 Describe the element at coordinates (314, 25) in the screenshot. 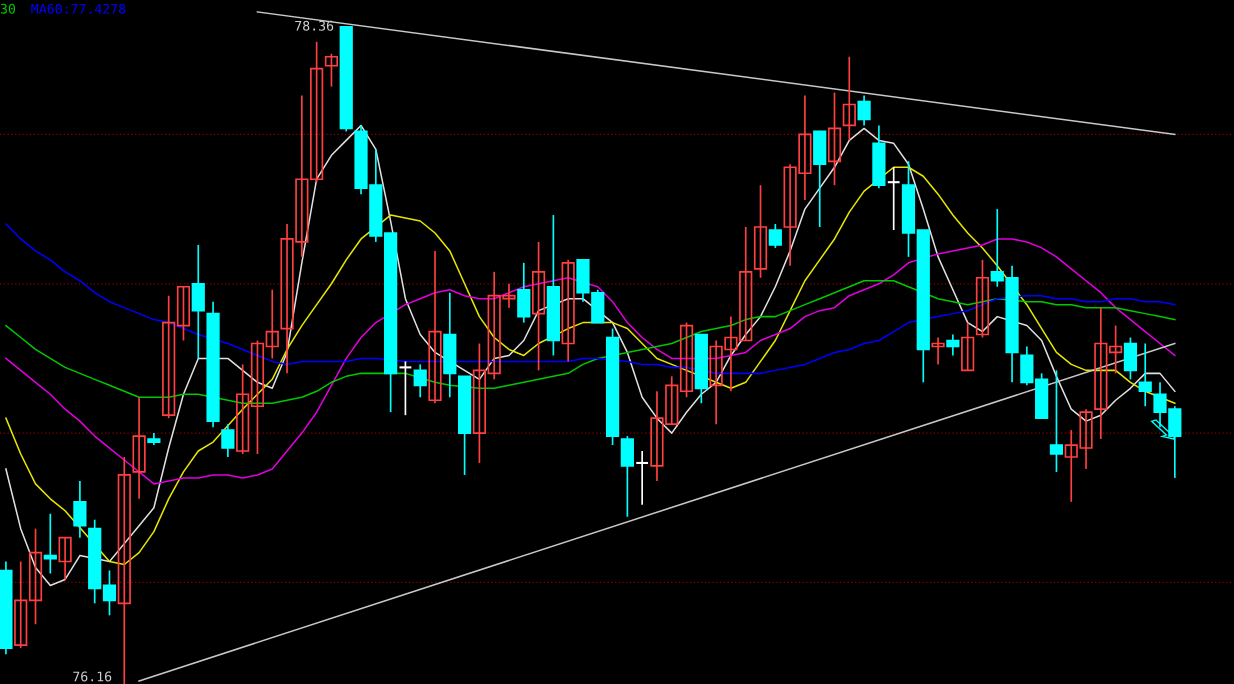

I see `annotation: 78.36` at that location.